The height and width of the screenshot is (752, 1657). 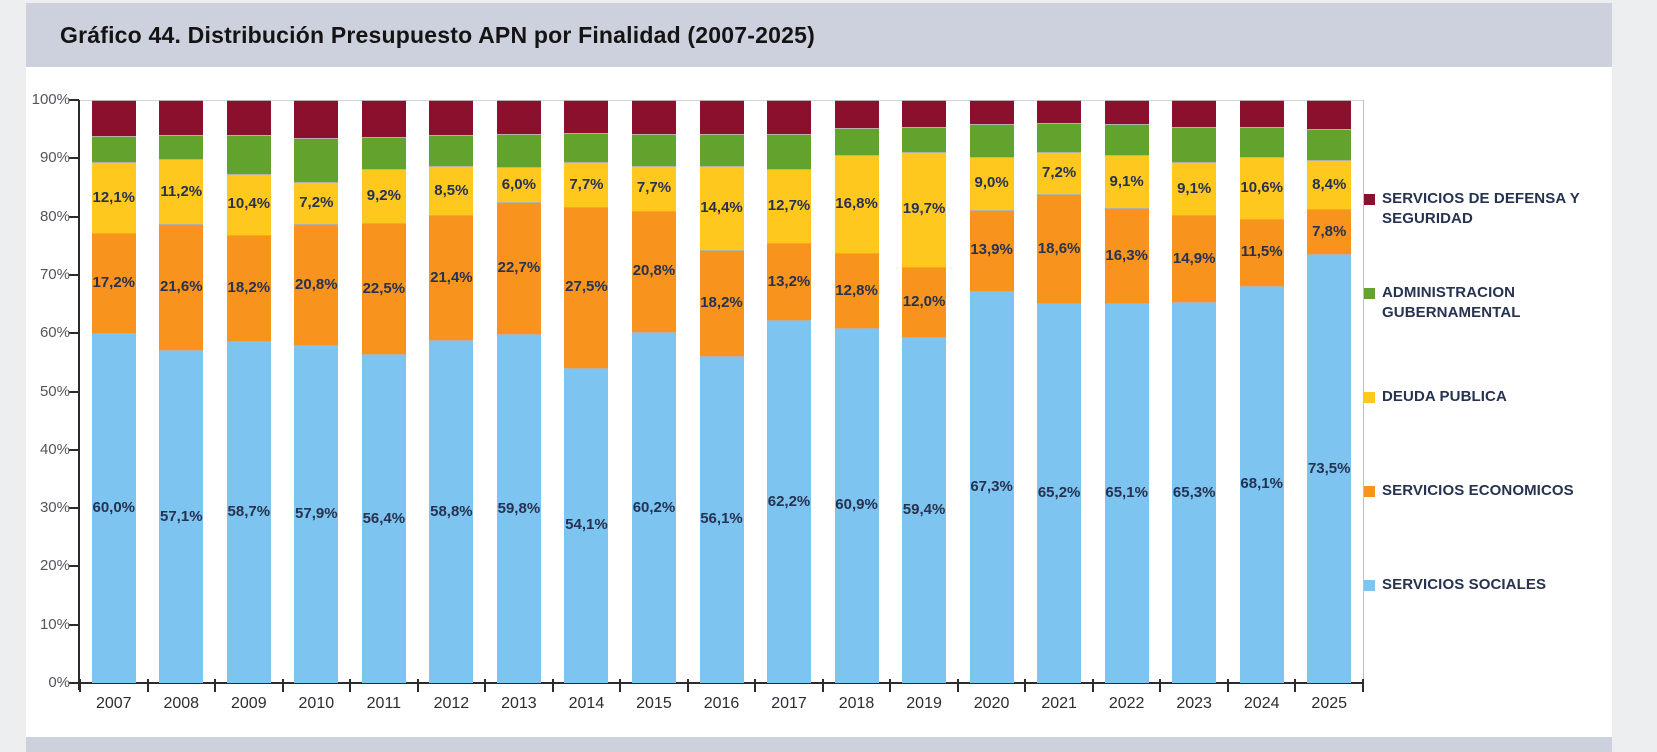 I want to click on y-axis-tick-label: 40%, so click(x=54, y=449).